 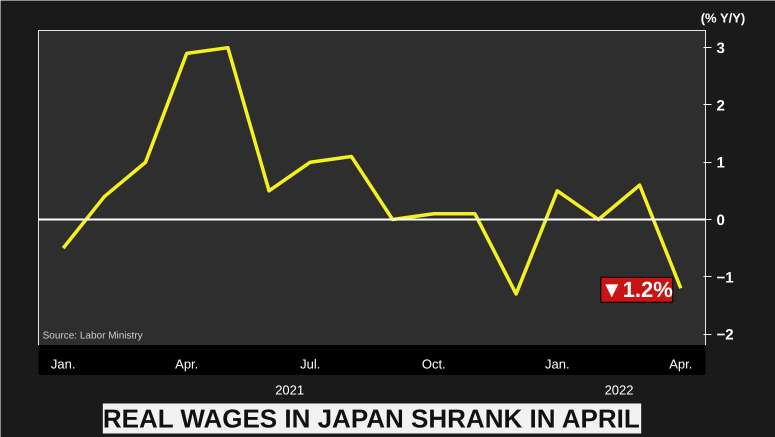 What do you see at coordinates (720, 49) in the screenshot?
I see `y-tick-label: 3` at bounding box center [720, 49].